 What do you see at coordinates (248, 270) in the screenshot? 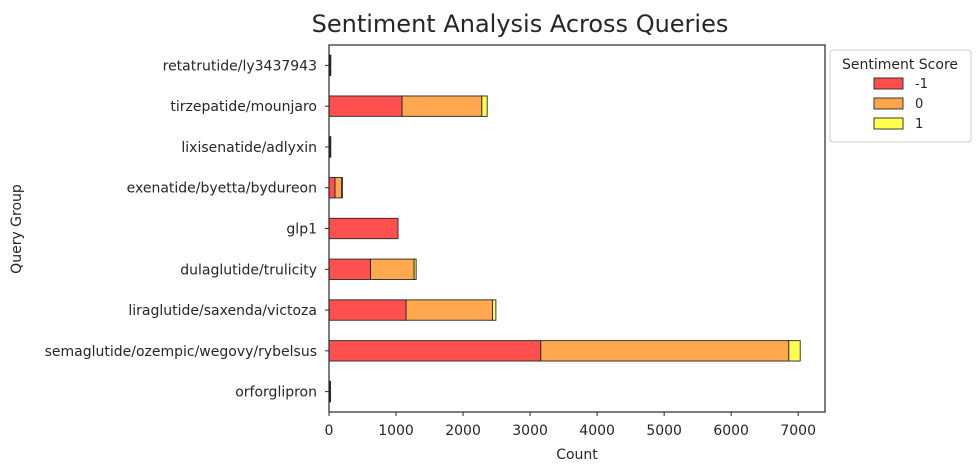
I see `y-tick-label: dulaglutide/trulicity` at bounding box center [248, 270].